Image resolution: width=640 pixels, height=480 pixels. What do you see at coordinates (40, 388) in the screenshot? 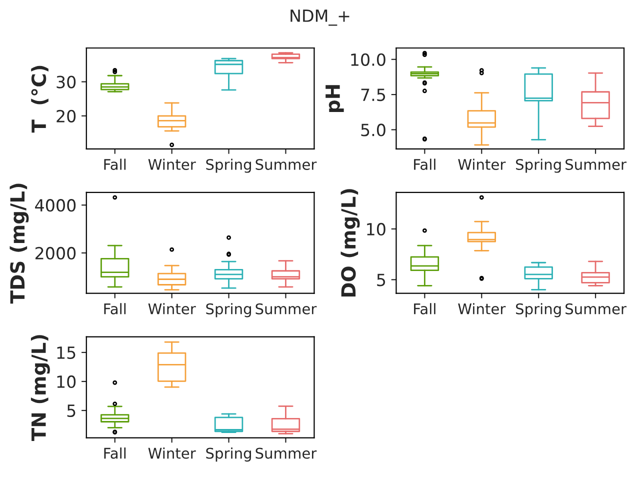
I see `y-axis-title: TN (mg/L)` at bounding box center [40, 388].